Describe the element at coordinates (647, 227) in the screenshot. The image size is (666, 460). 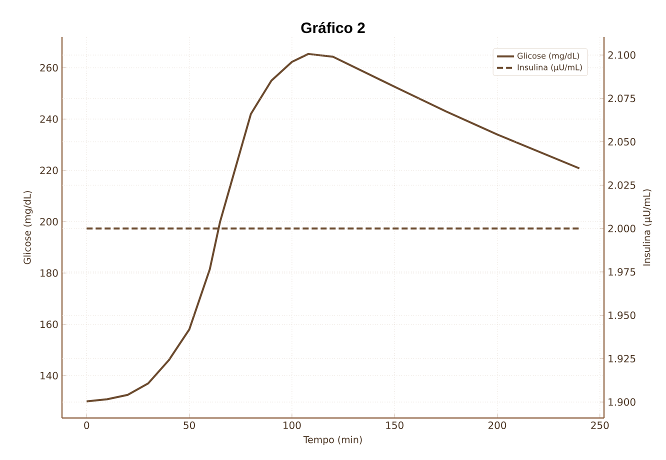
I see `y2-axis-title: Insulina (µU/mL)` at that location.